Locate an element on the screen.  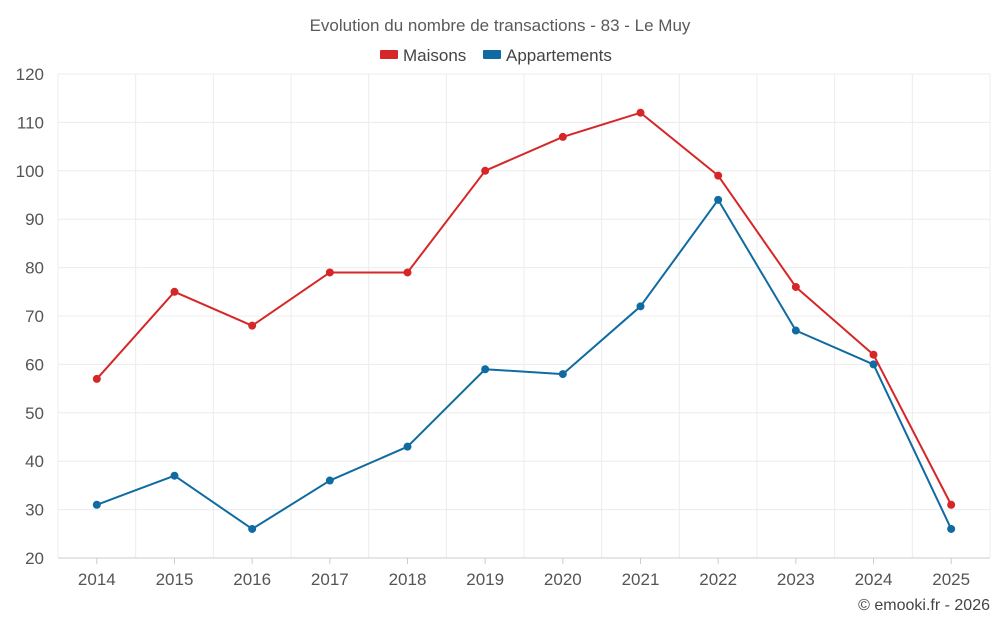
x-tick-label: 2017 is located at coordinates (330, 579).